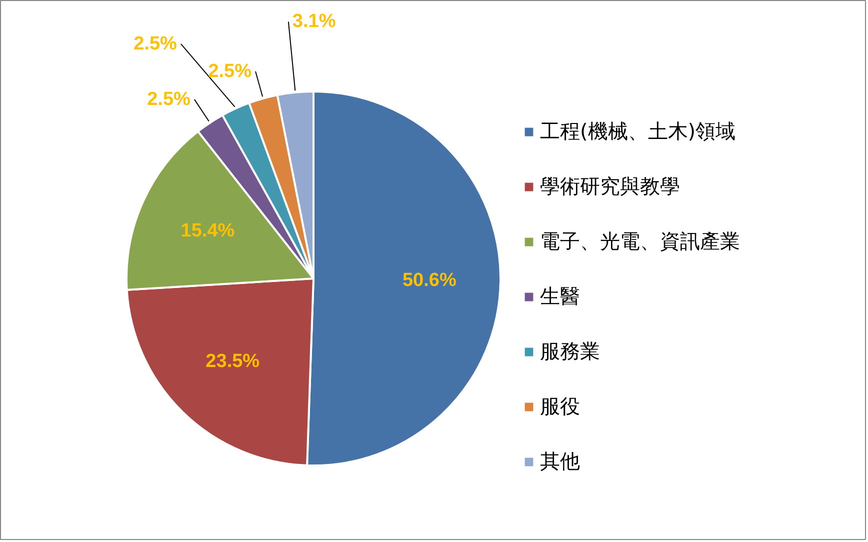  What do you see at coordinates (429, 280) in the screenshot?
I see `data-label: 50.6%` at bounding box center [429, 280].